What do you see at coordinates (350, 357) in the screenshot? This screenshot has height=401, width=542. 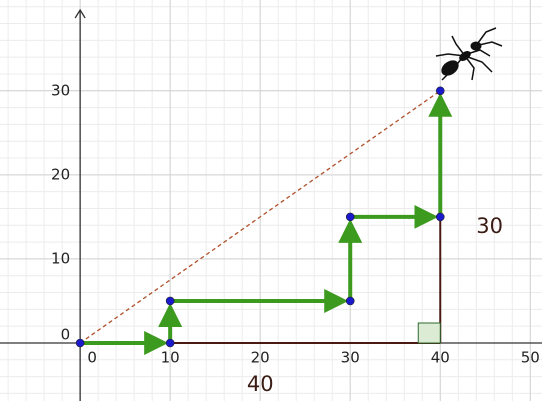 I see `x-tick-label: 30` at bounding box center [350, 357].